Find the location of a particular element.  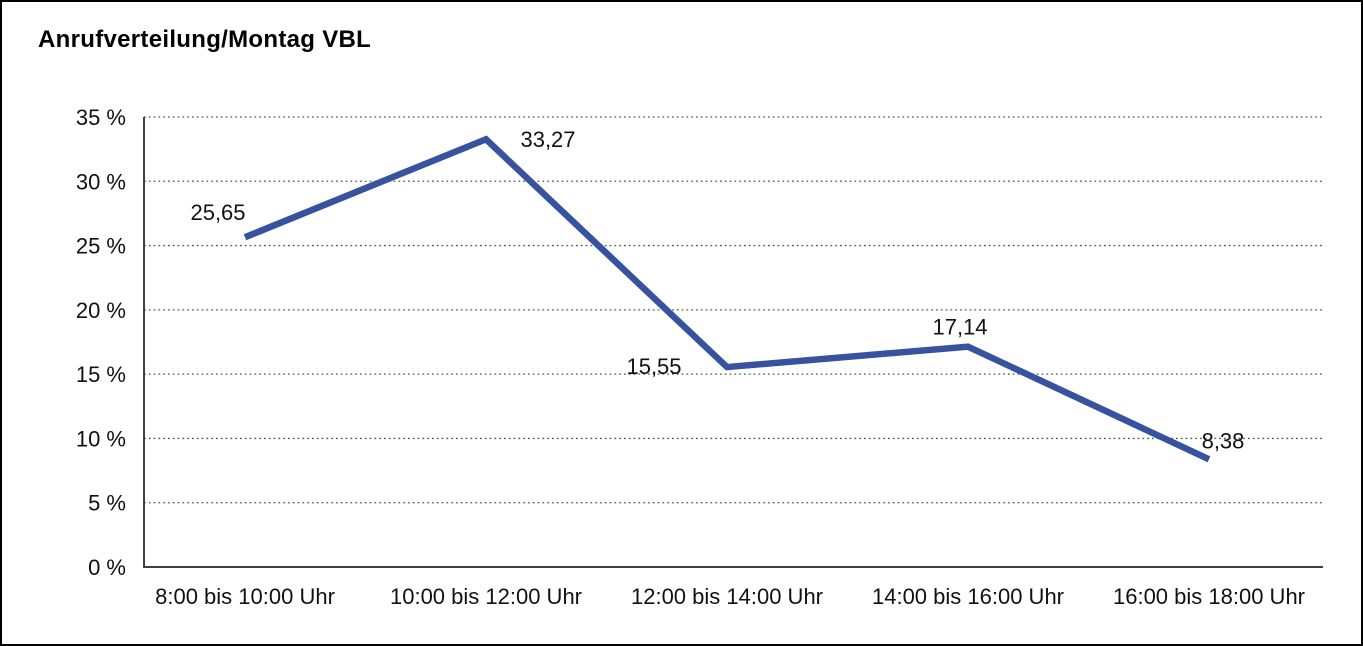

data-label: 15,55 is located at coordinates (653, 366).